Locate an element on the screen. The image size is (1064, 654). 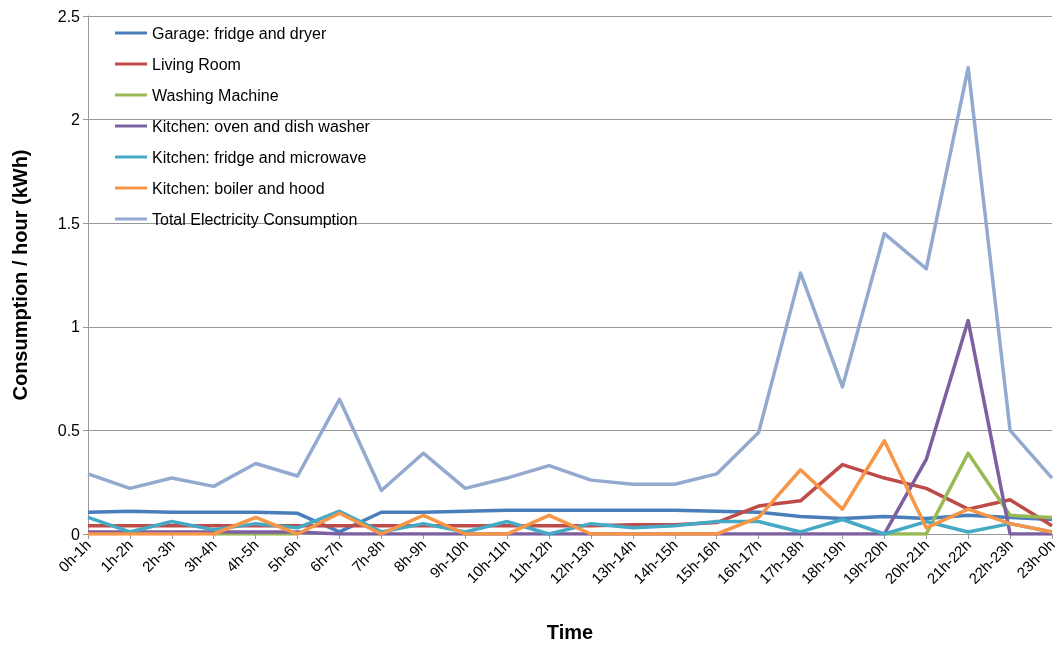
legend-label: Living Room is located at coordinates (196, 64).